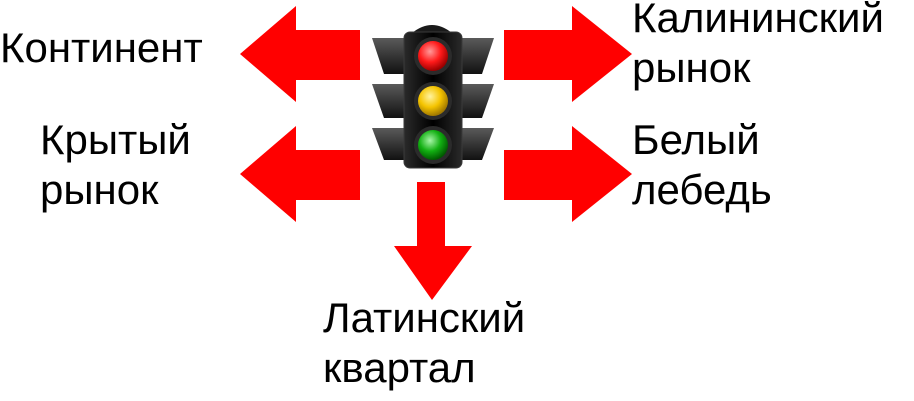 The width and height of the screenshot is (914, 401). Describe the element at coordinates (702, 189) in the screenshot. I see `label-belyj-line2: лебедь` at that location.